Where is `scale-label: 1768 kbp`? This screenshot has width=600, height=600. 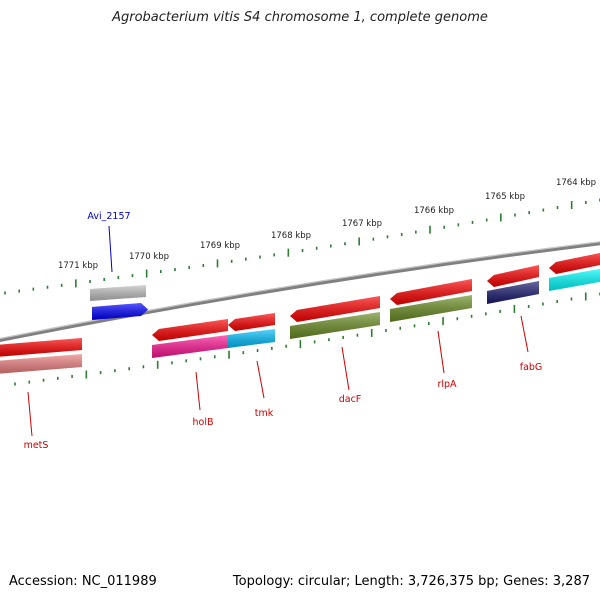 scale-label: 1768 kbp is located at coordinates (291, 236).